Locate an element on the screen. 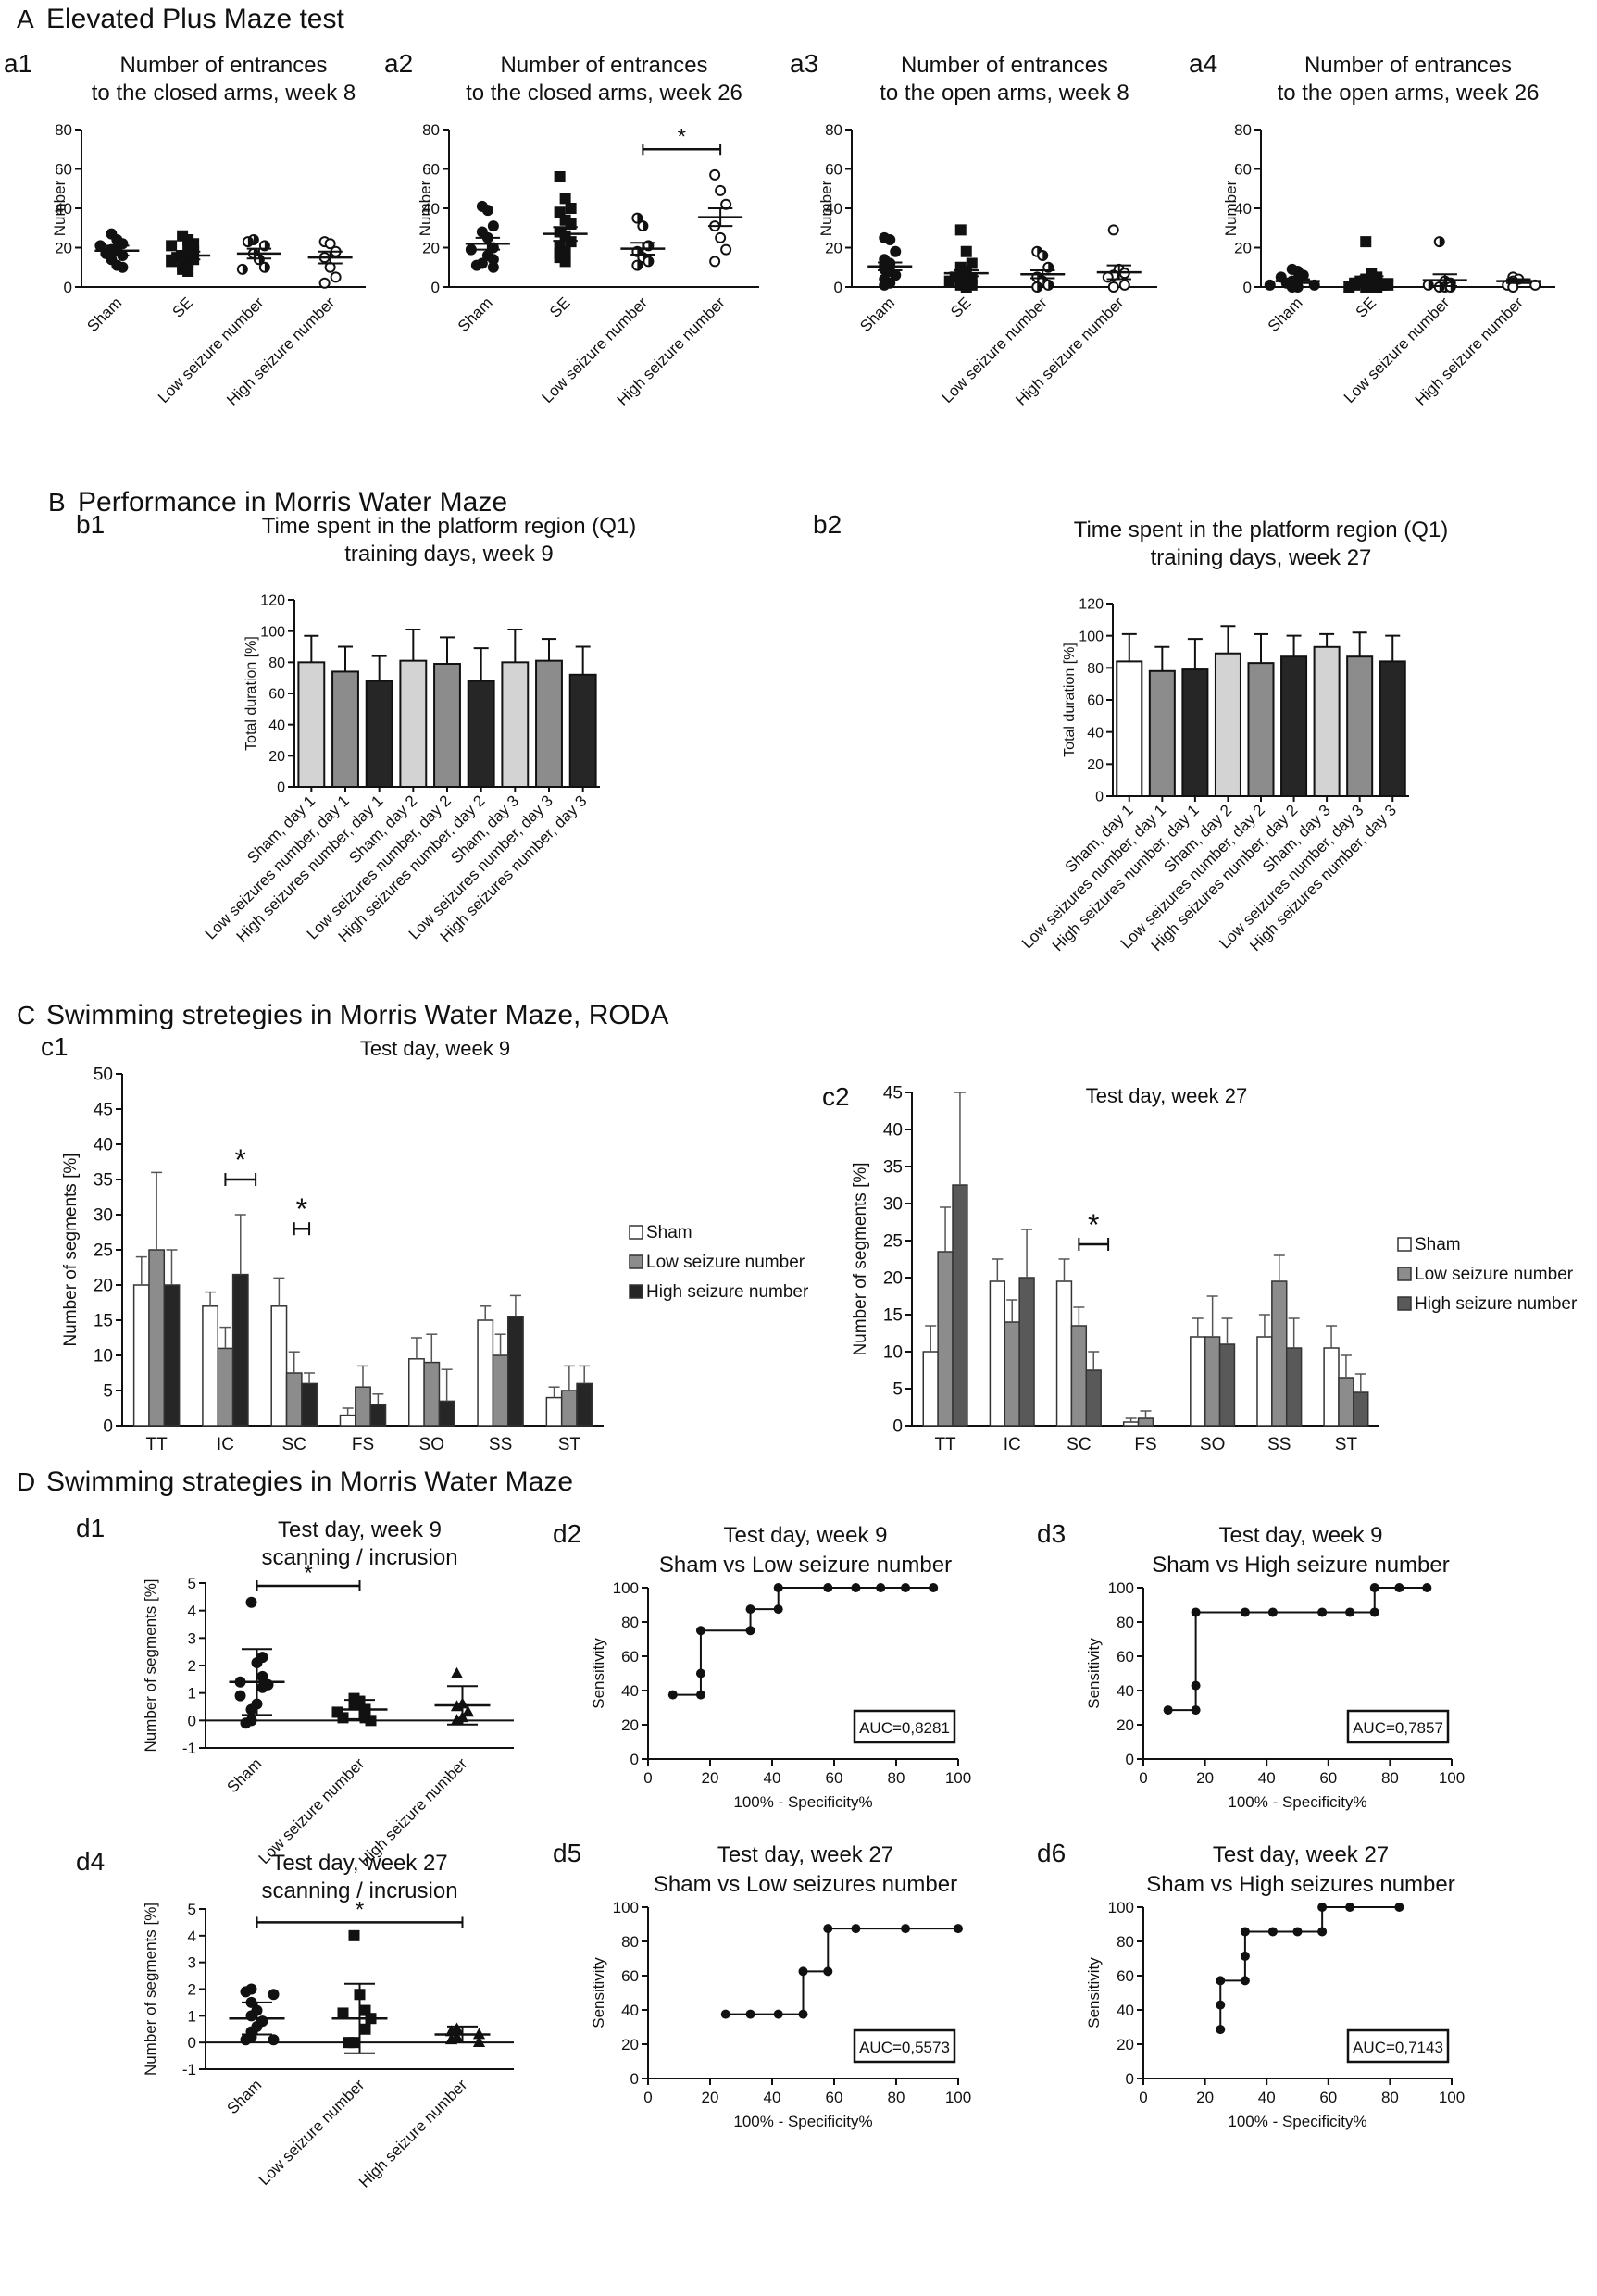 The width and height of the screenshot is (1597, 2296). x-tick-label: SO is located at coordinates (432, 1444).